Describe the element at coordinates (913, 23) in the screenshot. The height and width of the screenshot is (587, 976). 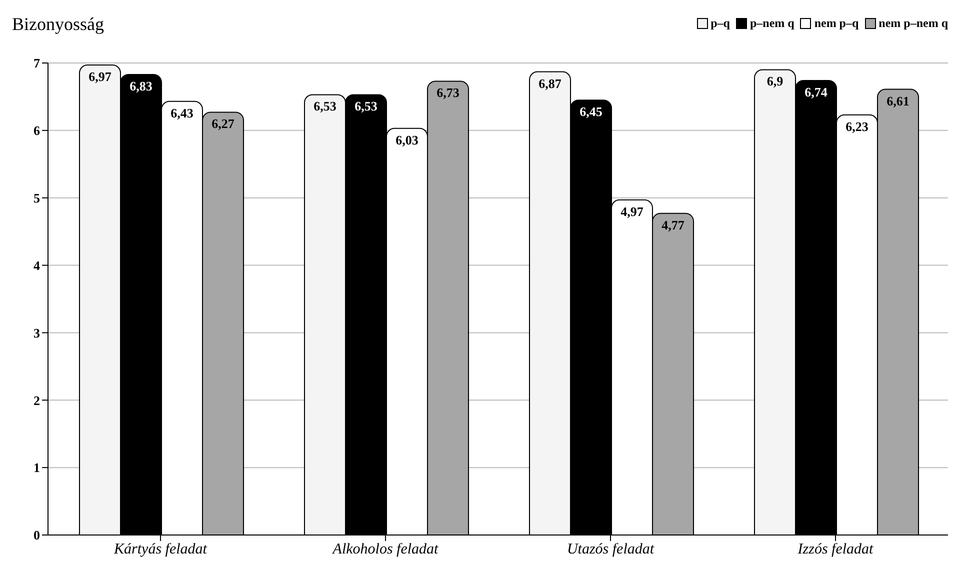
I see `legend-label: nem p–nem q` at that location.